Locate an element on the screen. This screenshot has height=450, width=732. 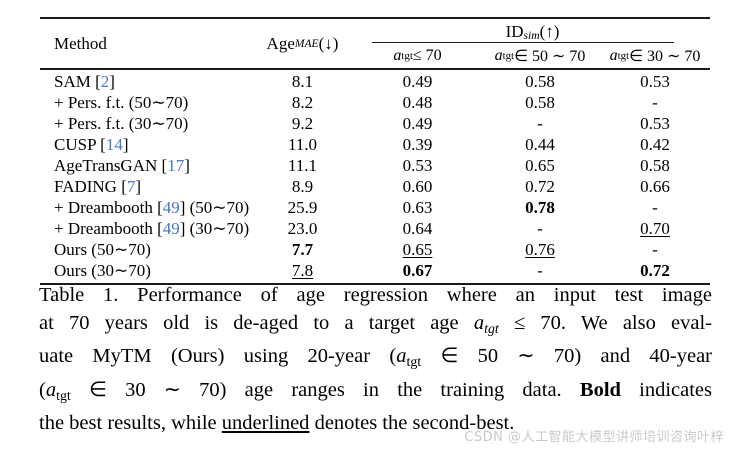
value-cell: 25.9 is located at coordinates (302, 208).